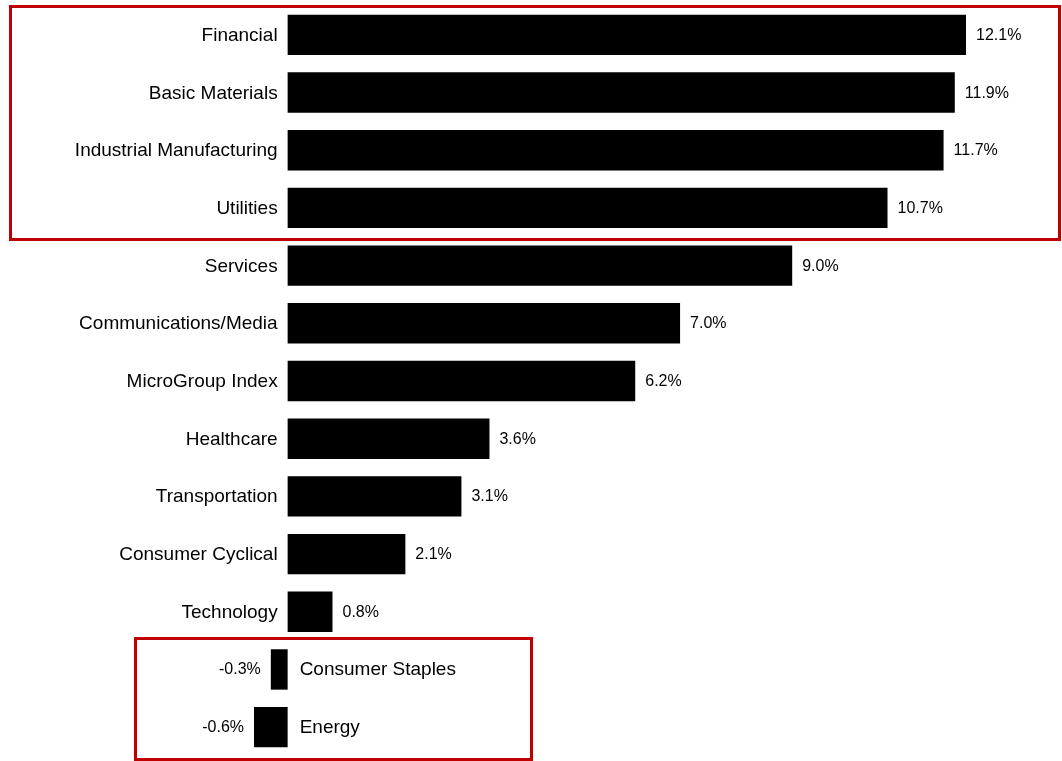  Describe the element at coordinates (663, 380) in the screenshot. I see `data-label: 6.2%` at that location.